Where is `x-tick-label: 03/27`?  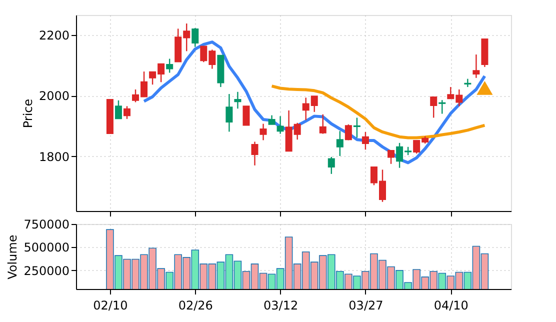 x-tick-label: 03/27 is located at coordinates (366, 305).